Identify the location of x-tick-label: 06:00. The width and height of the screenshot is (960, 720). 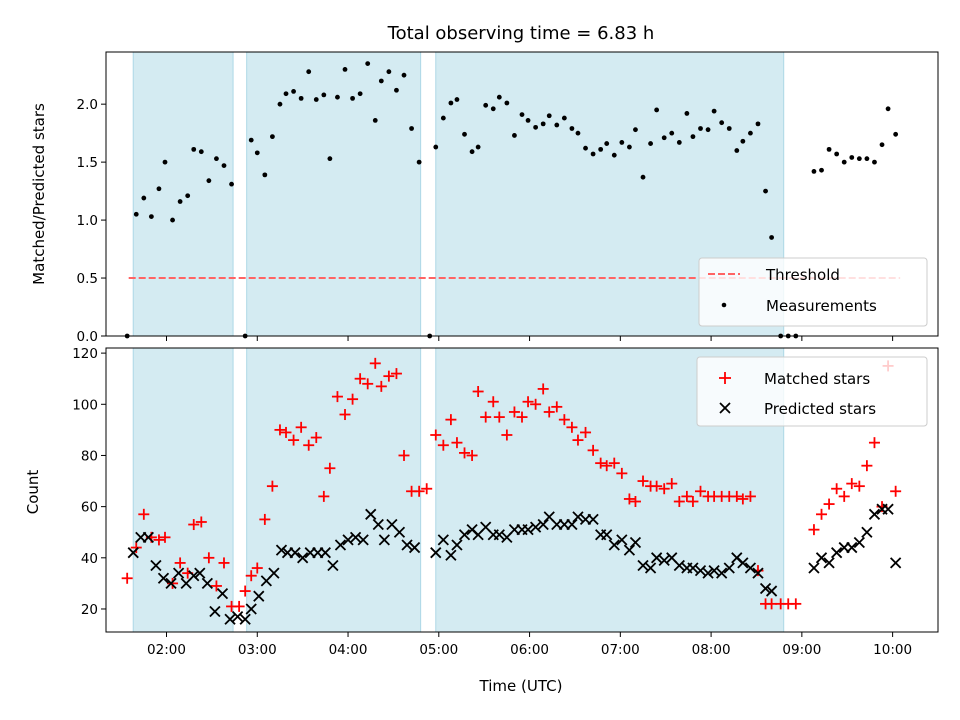
(529, 650).